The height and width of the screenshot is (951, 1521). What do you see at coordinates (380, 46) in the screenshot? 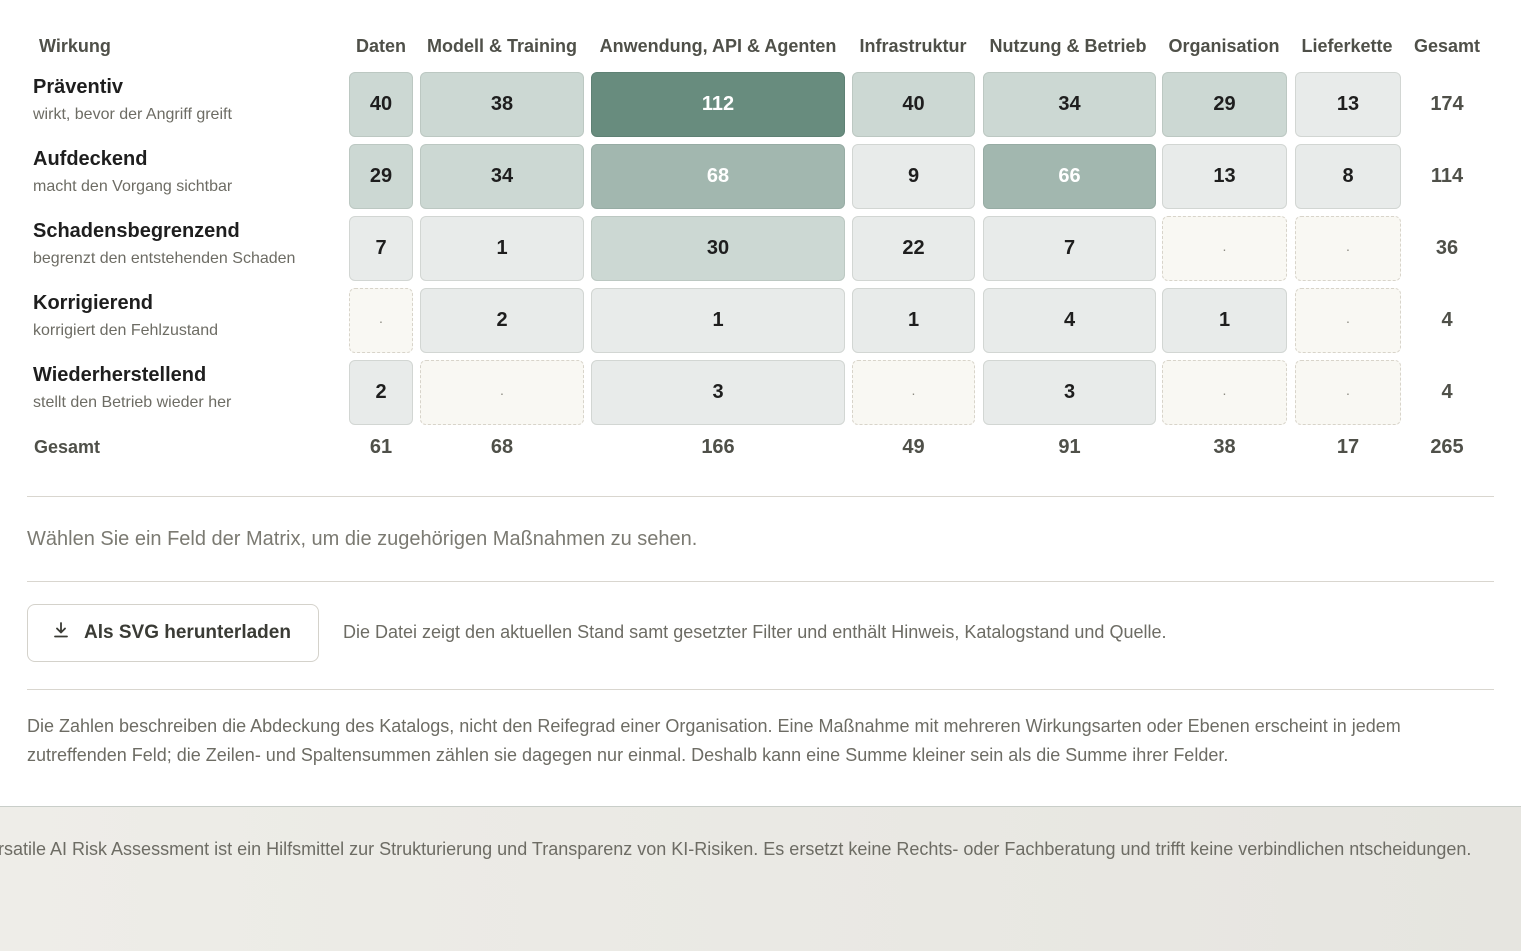
I see `column-header: Daten` at bounding box center [380, 46].